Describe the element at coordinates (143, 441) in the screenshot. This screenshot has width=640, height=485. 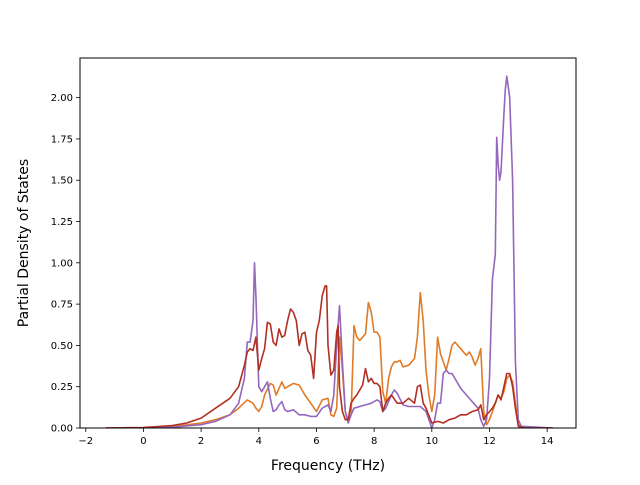
I see `x-tick-label: 0` at that location.